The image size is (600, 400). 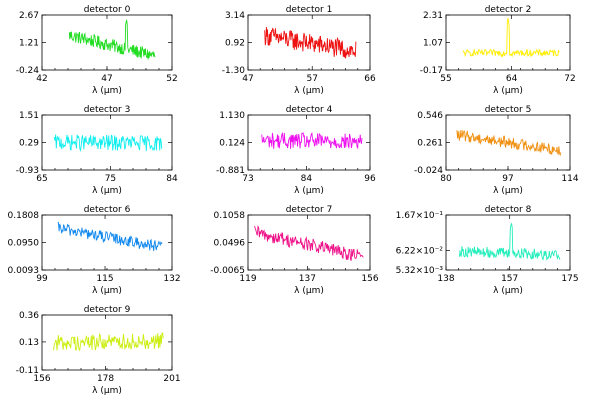 What do you see at coordinates (433, 16) in the screenshot?
I see `y-tick-label: 2.31` at bounding box center [433, 16].